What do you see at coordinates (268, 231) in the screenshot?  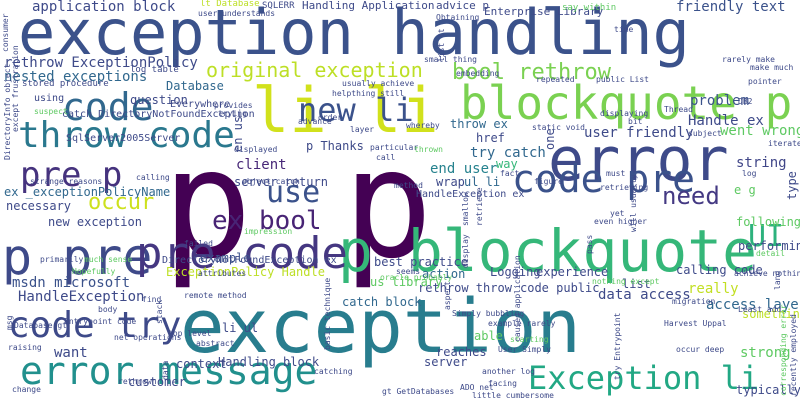 I see `word: impression` at bounding box center [268, 231].